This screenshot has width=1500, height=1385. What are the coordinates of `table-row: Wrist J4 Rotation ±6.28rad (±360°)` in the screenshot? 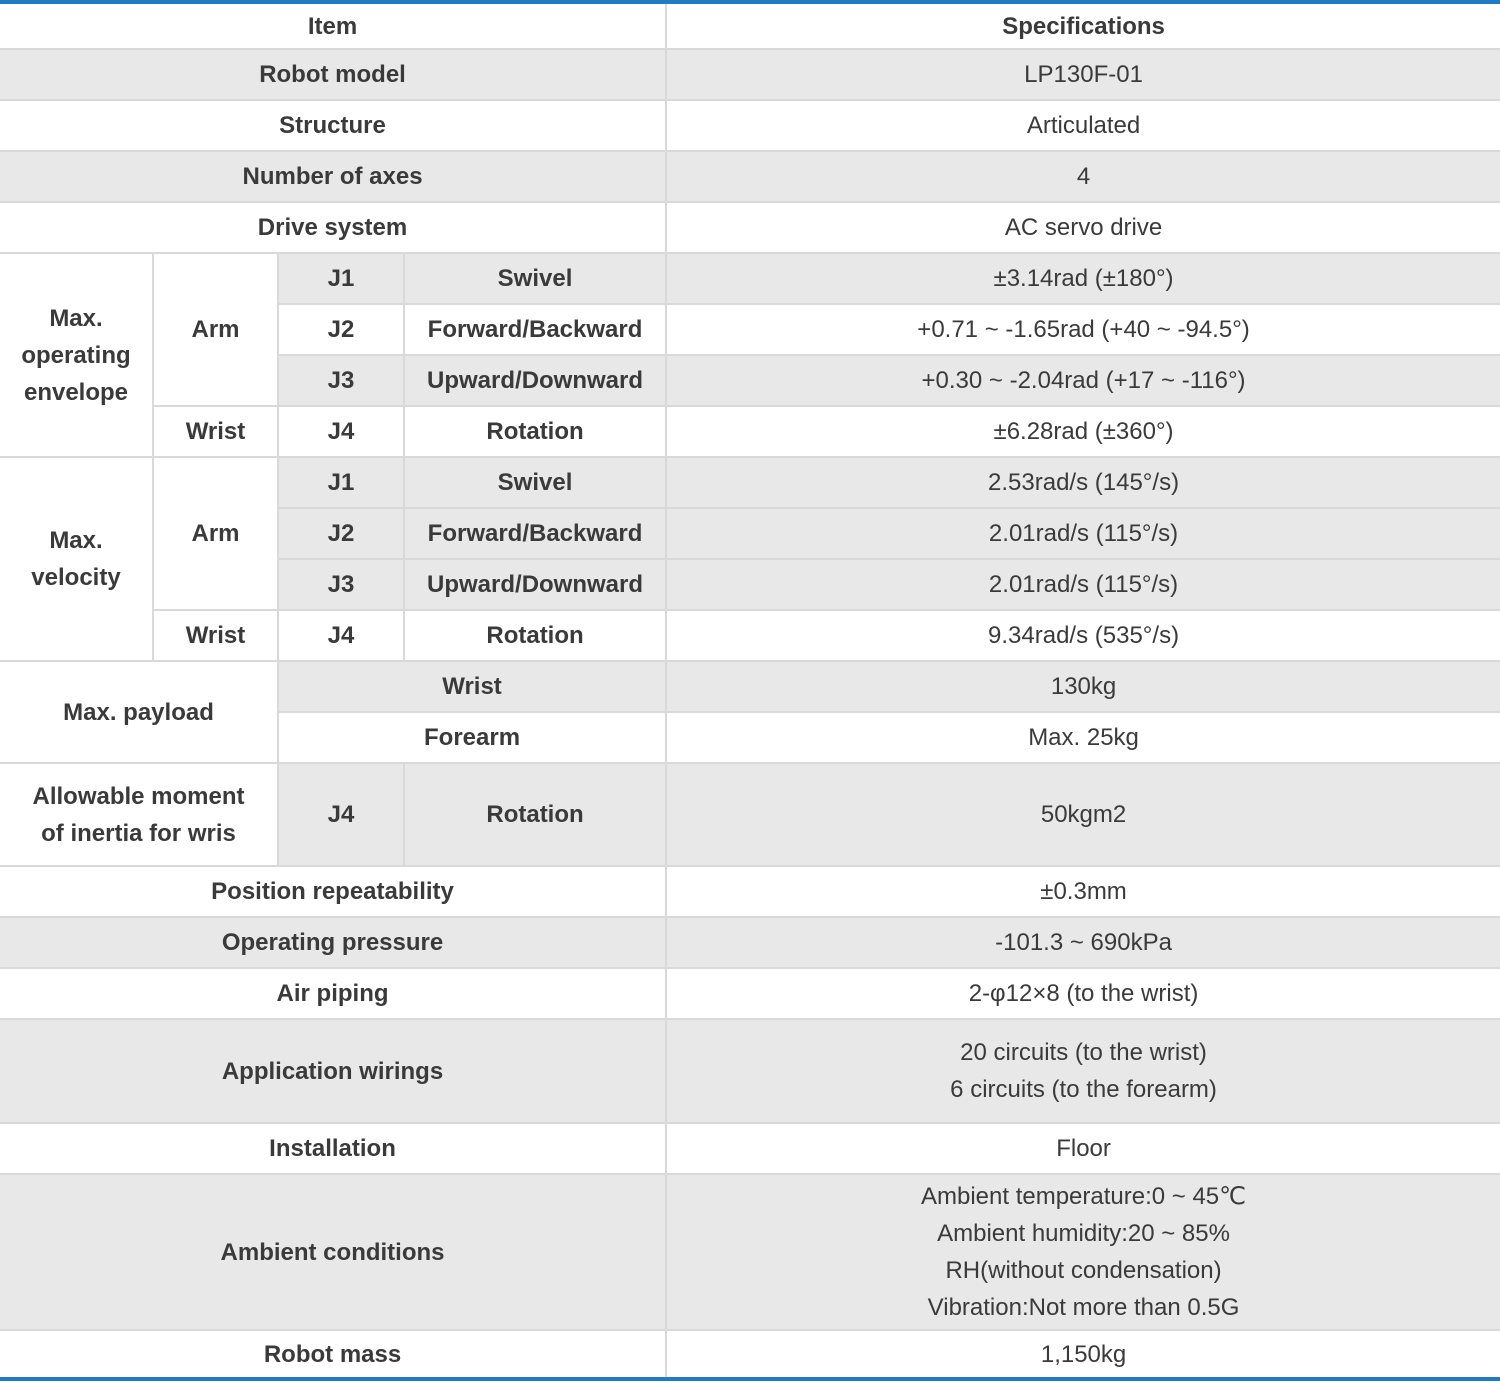 It's located at (750, 431).